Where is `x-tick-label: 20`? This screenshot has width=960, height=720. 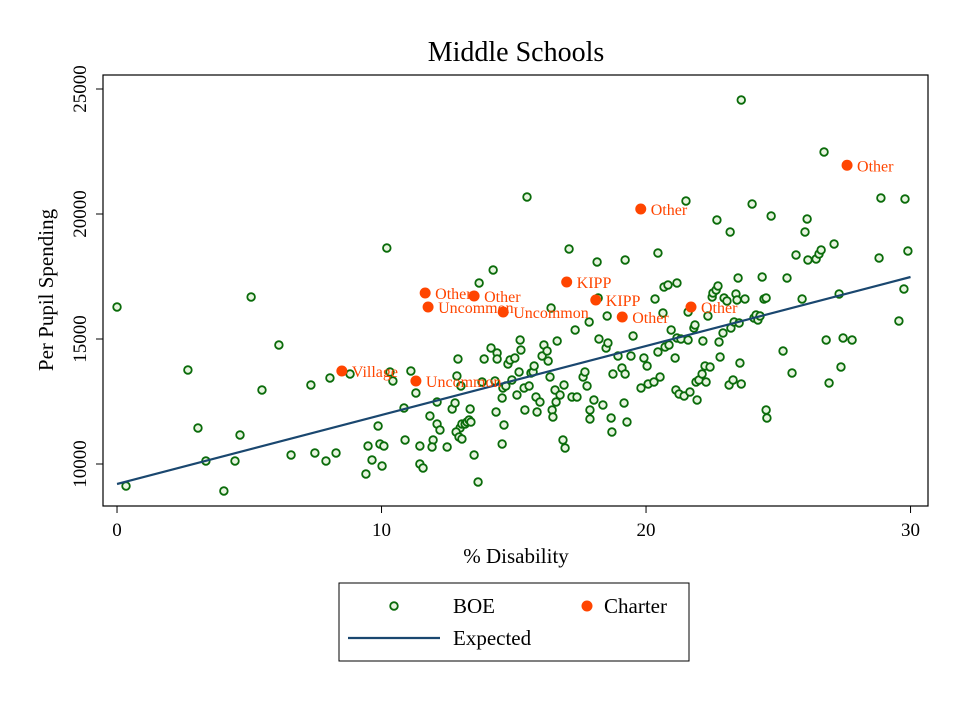
x-tick-label: 20 is located at coordinates (646, 530).